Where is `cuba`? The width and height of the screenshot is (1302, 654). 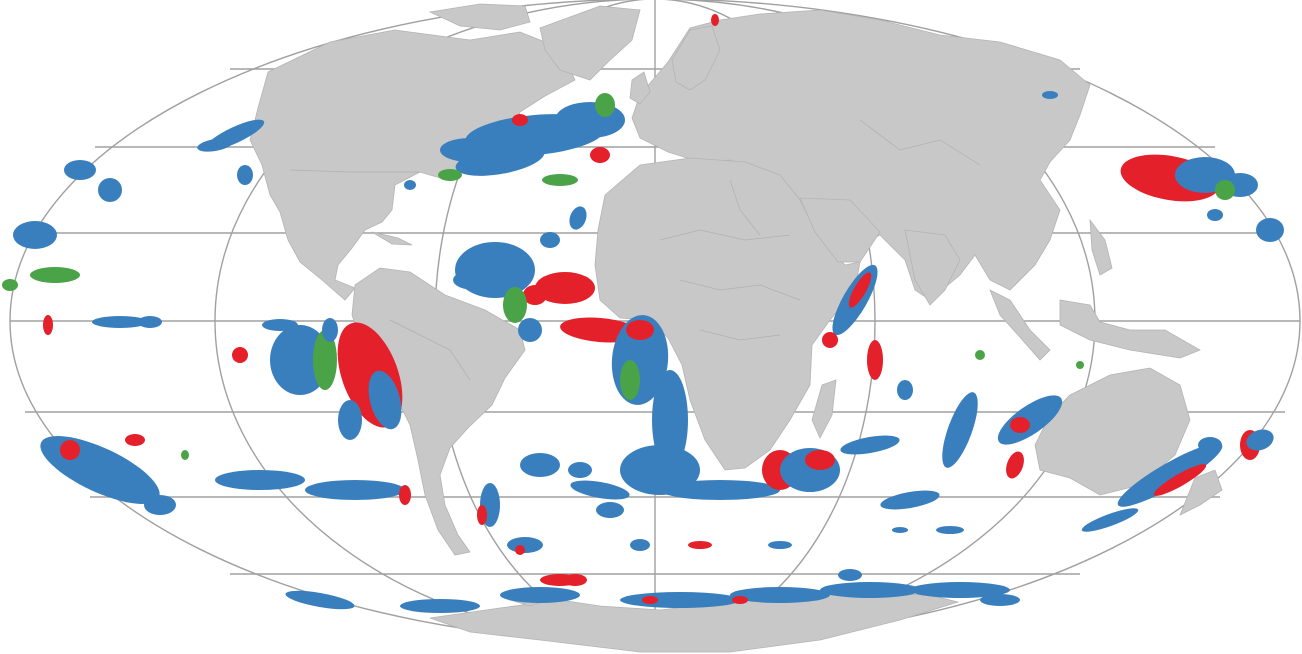 cuba is located at coordinates (392, 238).